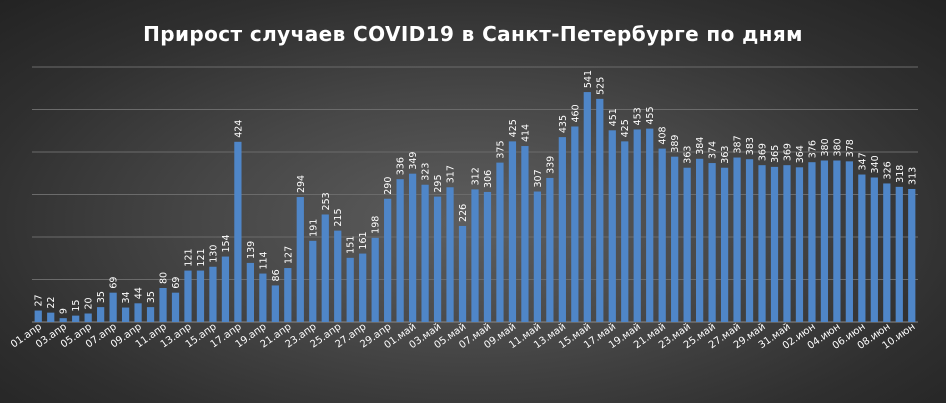 The image size is (946, 403). What do you see at coordinates (800, 154) in the screenshot?
I see `data-label: 364` at bounding box center [800, 154].